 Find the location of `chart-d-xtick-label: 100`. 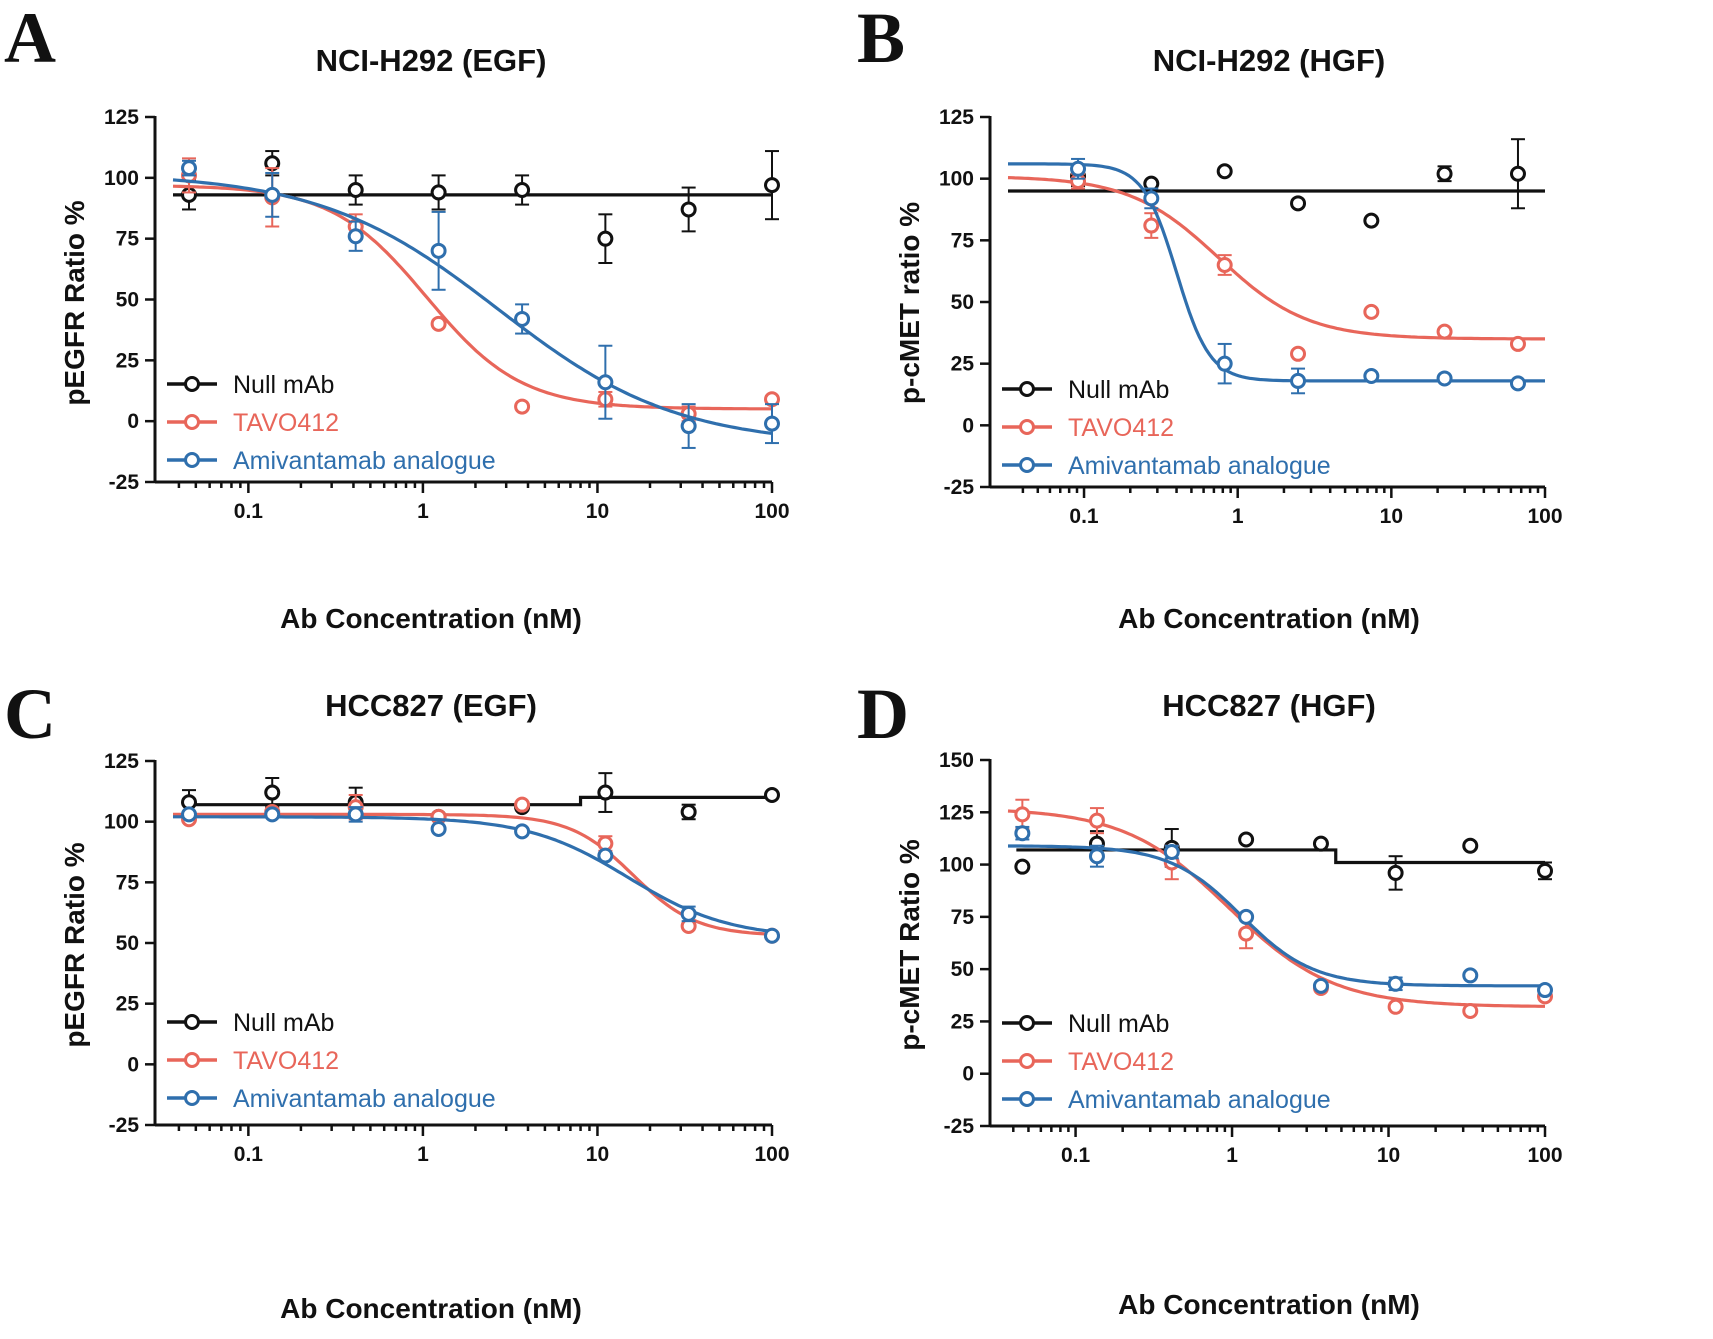

chart-d-xtick-label: 100 is located at coordinates (1544, 1155).